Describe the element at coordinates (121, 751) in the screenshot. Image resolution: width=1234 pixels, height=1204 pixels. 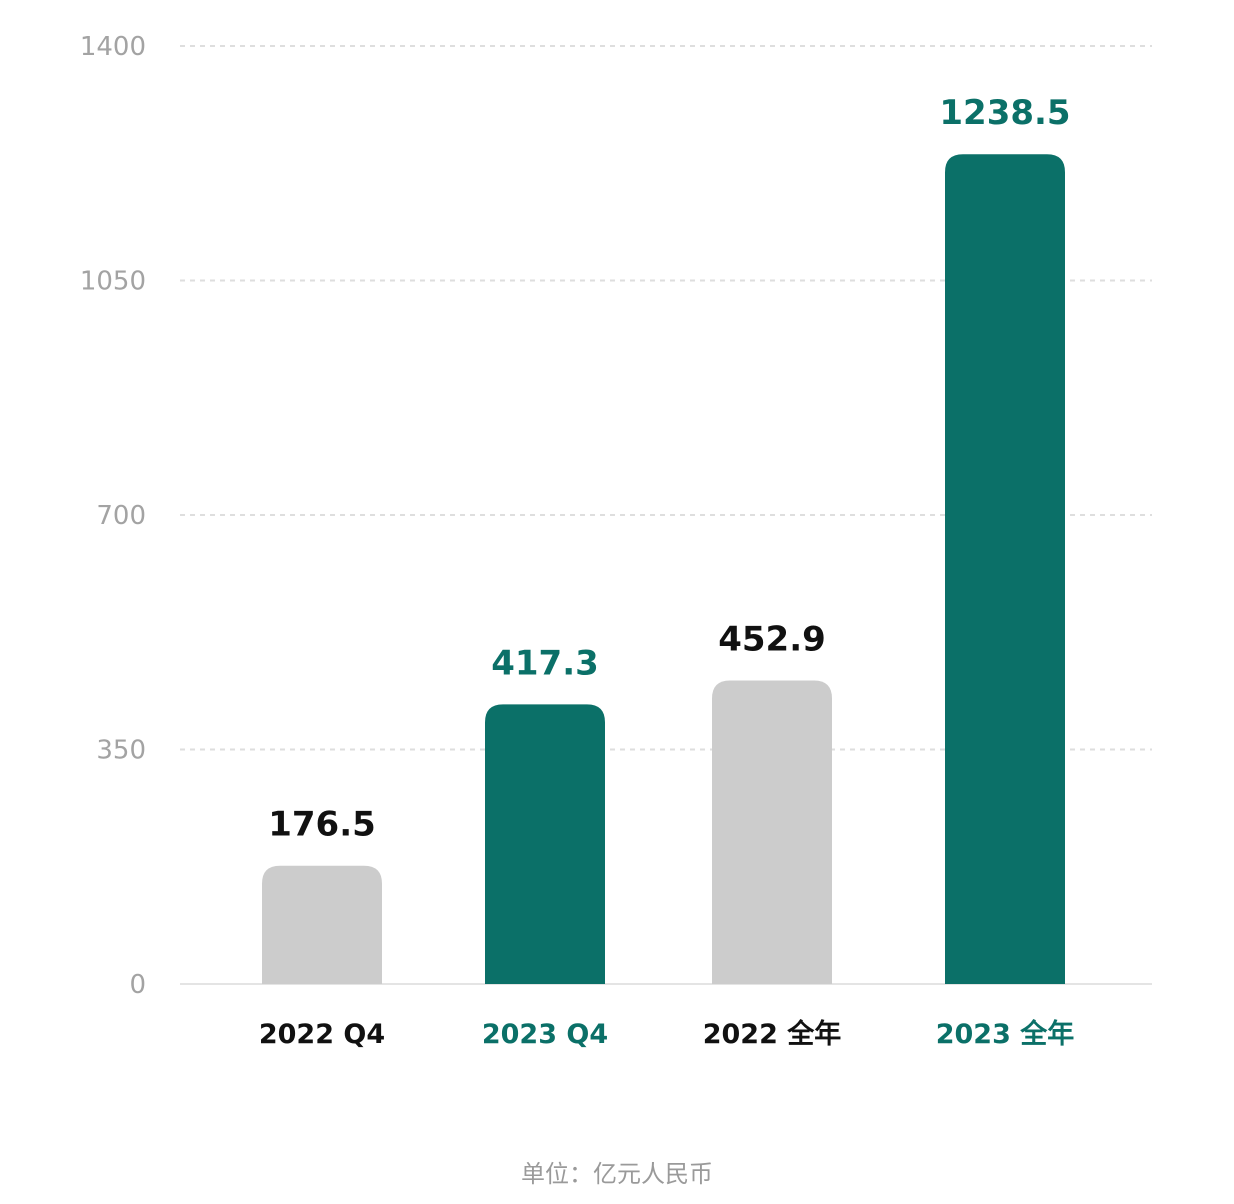
I see `y-tick-label: 350` at that location.